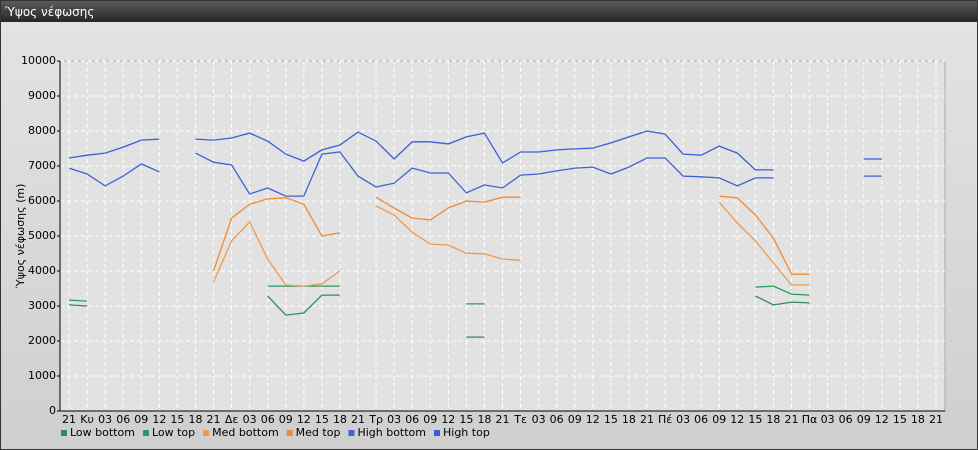 This screenshot has width=978, height=450. What do you see at coordinates (245, 432) in the screenshot?
I see `legend-label: Med bottom` at bounding box center [245, 432].